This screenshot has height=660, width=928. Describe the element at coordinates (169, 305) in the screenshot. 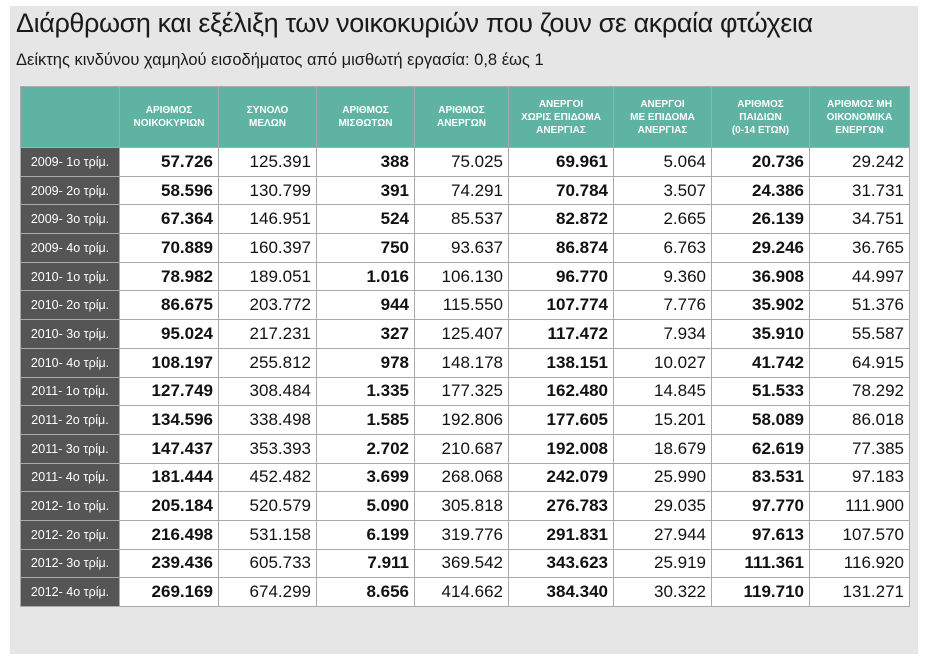

I see `table-cell: 86.675` at that location.